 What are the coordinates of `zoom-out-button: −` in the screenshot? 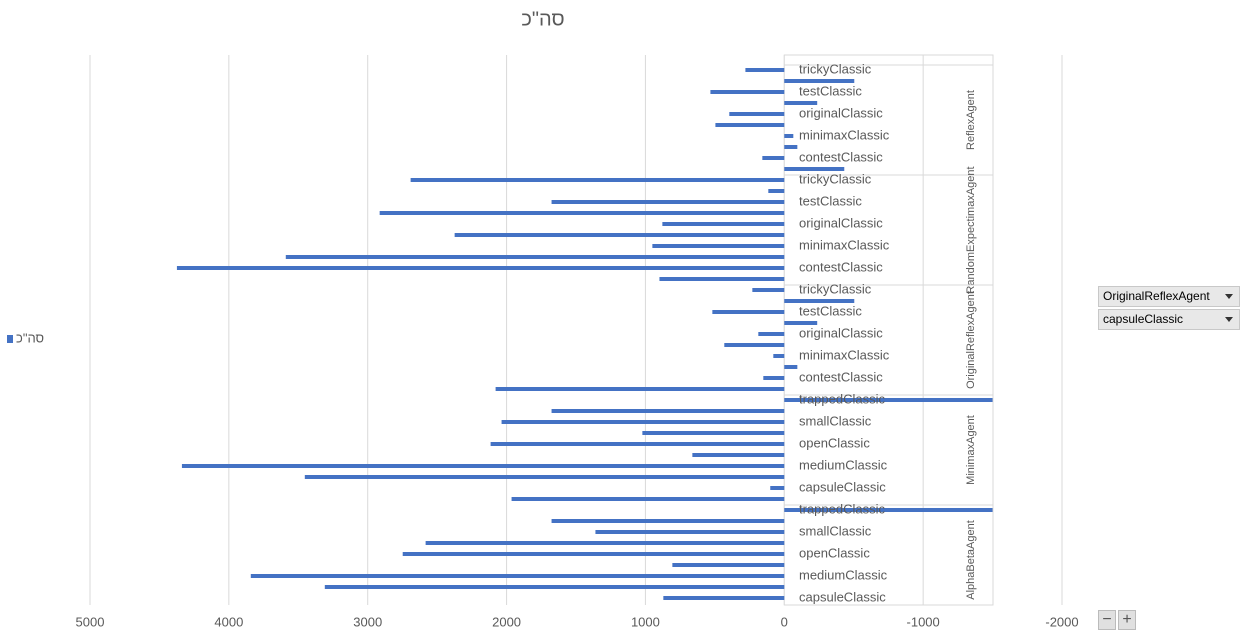 It's located at (1107, 620).